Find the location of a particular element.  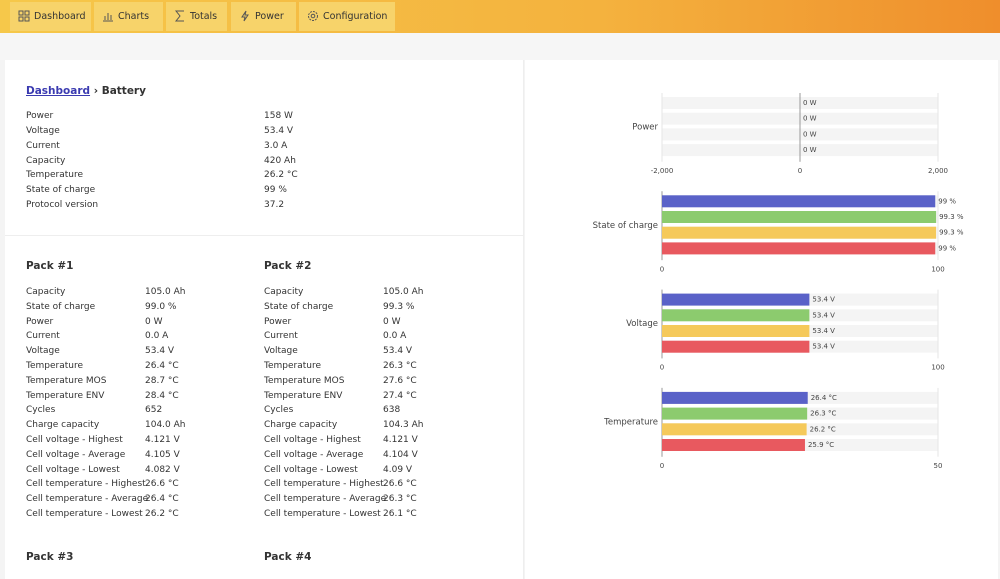

field-value: 0 W is located at coordinates (154, 321).